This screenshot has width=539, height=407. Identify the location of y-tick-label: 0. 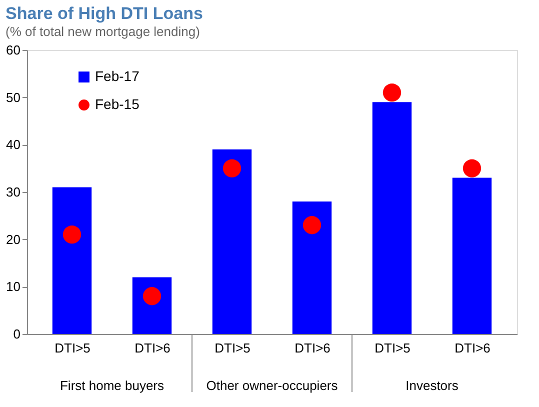
(16, 334).